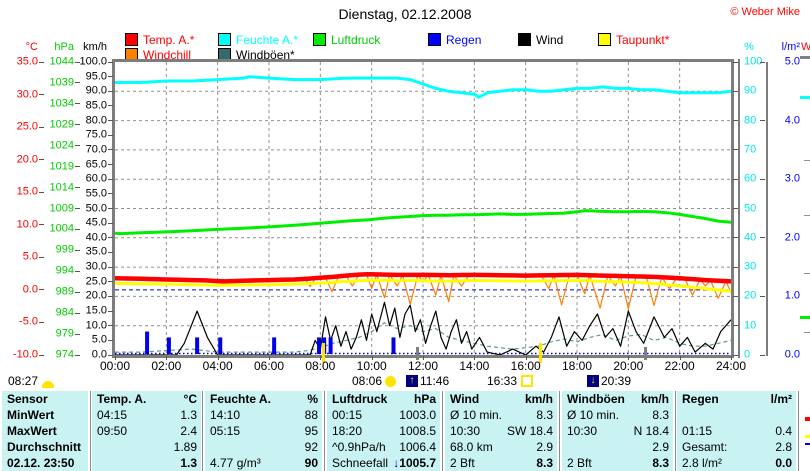 This screenshot has width=810, height=471. Describe the element at coordinates (750, 90) in the screenshot. I see `axis-tick-label: 90` at that location.